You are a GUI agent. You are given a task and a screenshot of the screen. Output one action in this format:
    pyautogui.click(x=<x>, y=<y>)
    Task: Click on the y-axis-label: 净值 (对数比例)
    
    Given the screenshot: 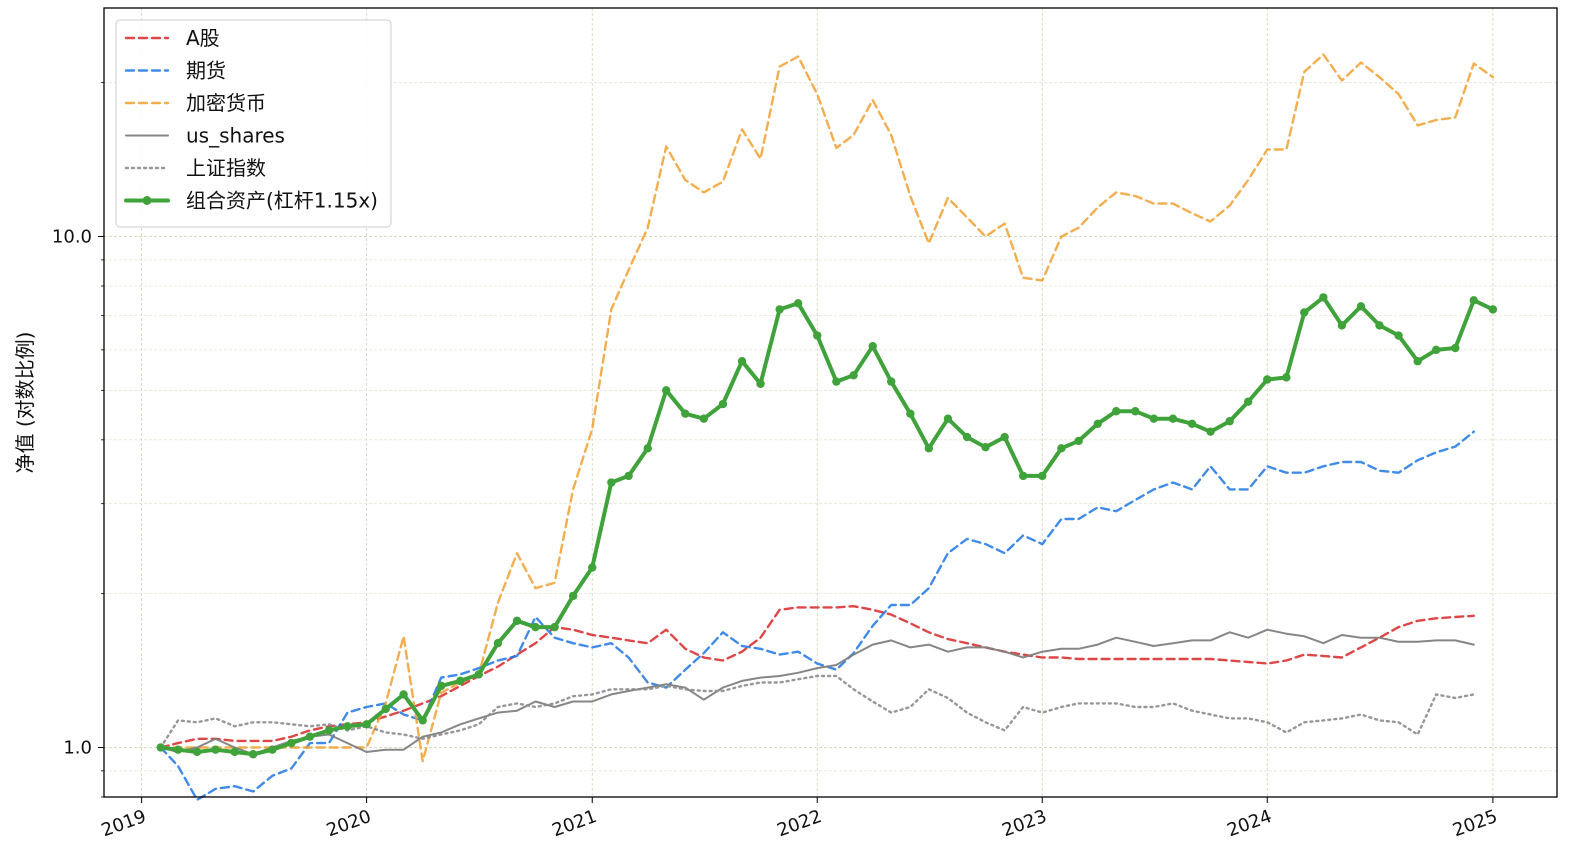 What is the action you would take?
    pyautogui.click(x=25, y=403)
    